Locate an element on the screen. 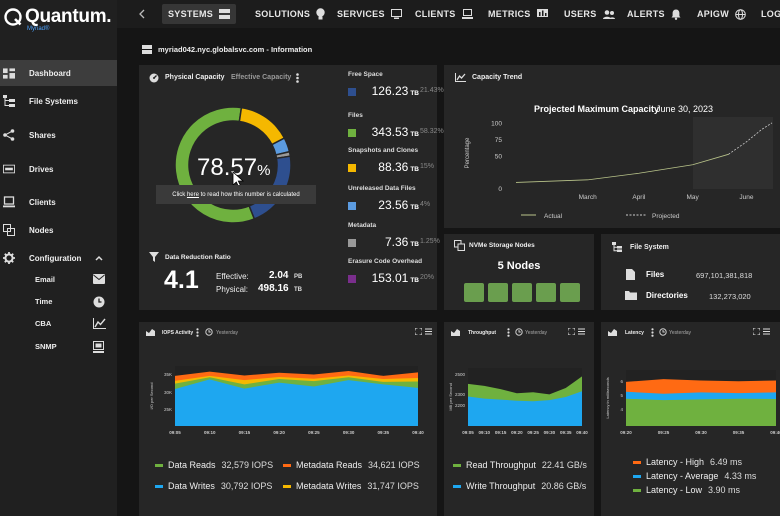  tab-solutions: SOLUTIONS is located at coordinates (290, 14).